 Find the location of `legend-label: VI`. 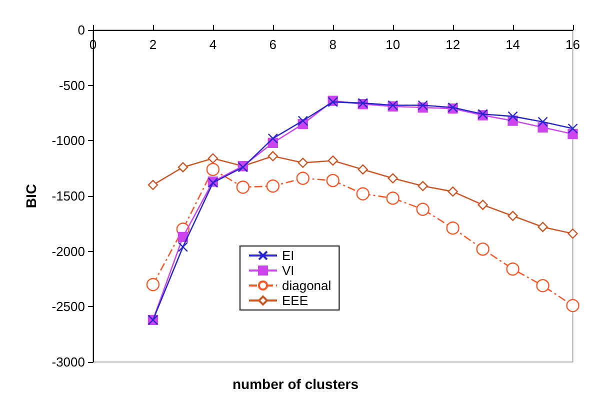

legend-label: VI is located at coordinates (288, 270).